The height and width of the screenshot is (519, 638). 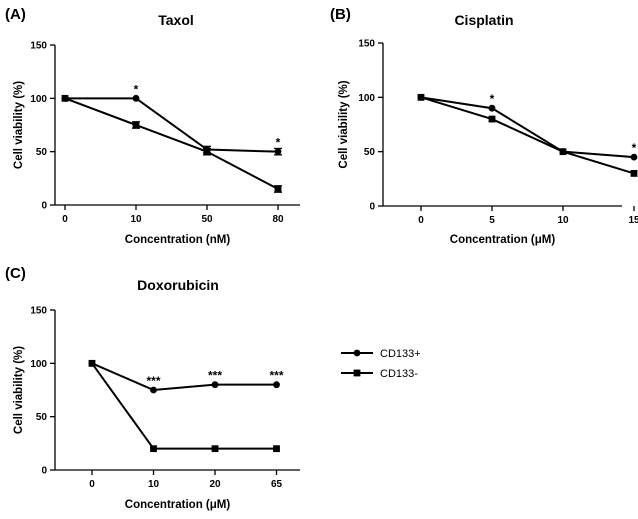 What do you see at coordinates (207, 219) in the screenshot?
I see `x-tick-label: 50` at bounding box center [207, 219].